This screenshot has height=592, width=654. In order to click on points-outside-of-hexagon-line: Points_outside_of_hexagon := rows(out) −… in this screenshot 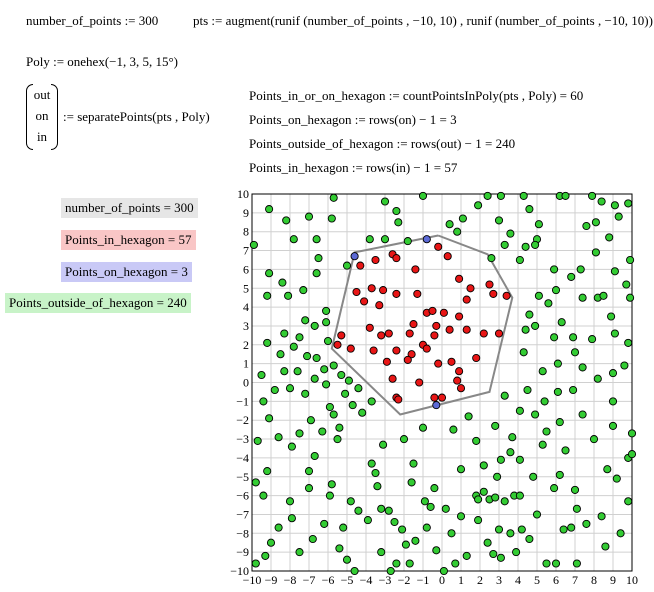, I will do `click(382, 143)`.